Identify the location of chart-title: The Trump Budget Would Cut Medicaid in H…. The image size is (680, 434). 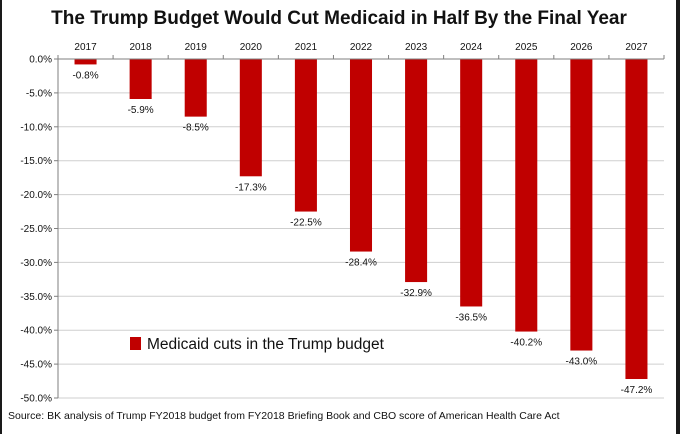
(339, 18).